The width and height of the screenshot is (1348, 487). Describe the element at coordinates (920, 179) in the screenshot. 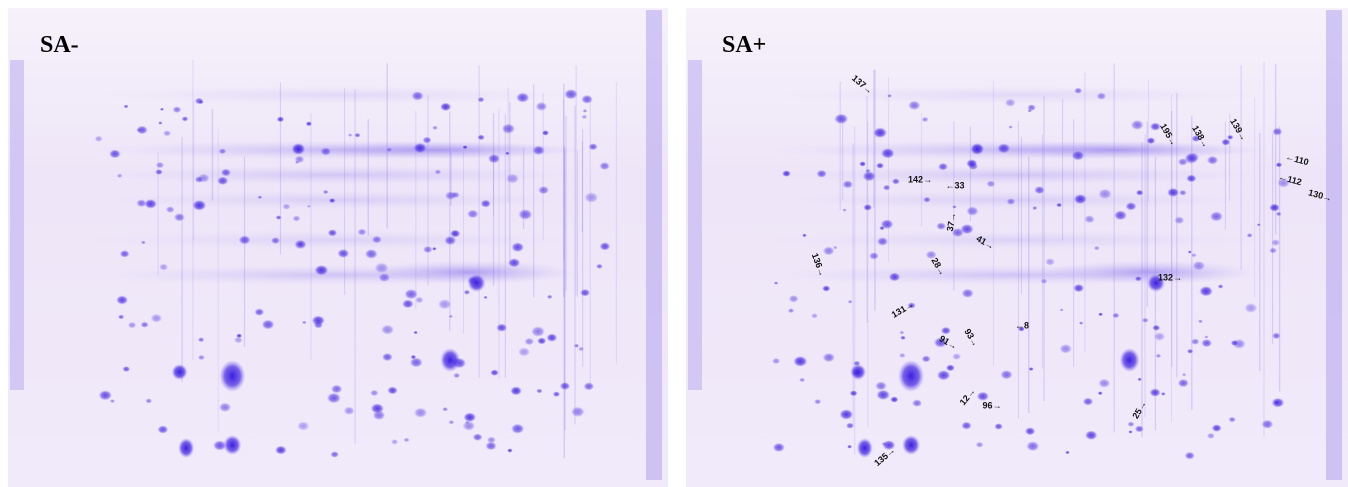

I see `spot-label: 142→` at that location.